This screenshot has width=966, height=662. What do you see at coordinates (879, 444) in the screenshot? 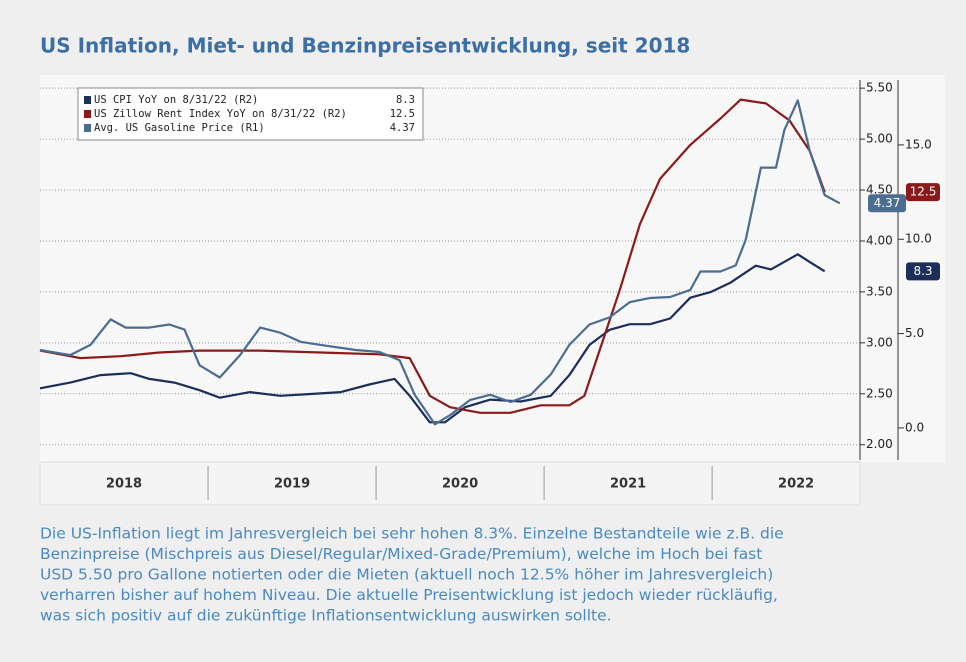
I see `y-tick-label: 2.00` at bounding box center [879, 444].